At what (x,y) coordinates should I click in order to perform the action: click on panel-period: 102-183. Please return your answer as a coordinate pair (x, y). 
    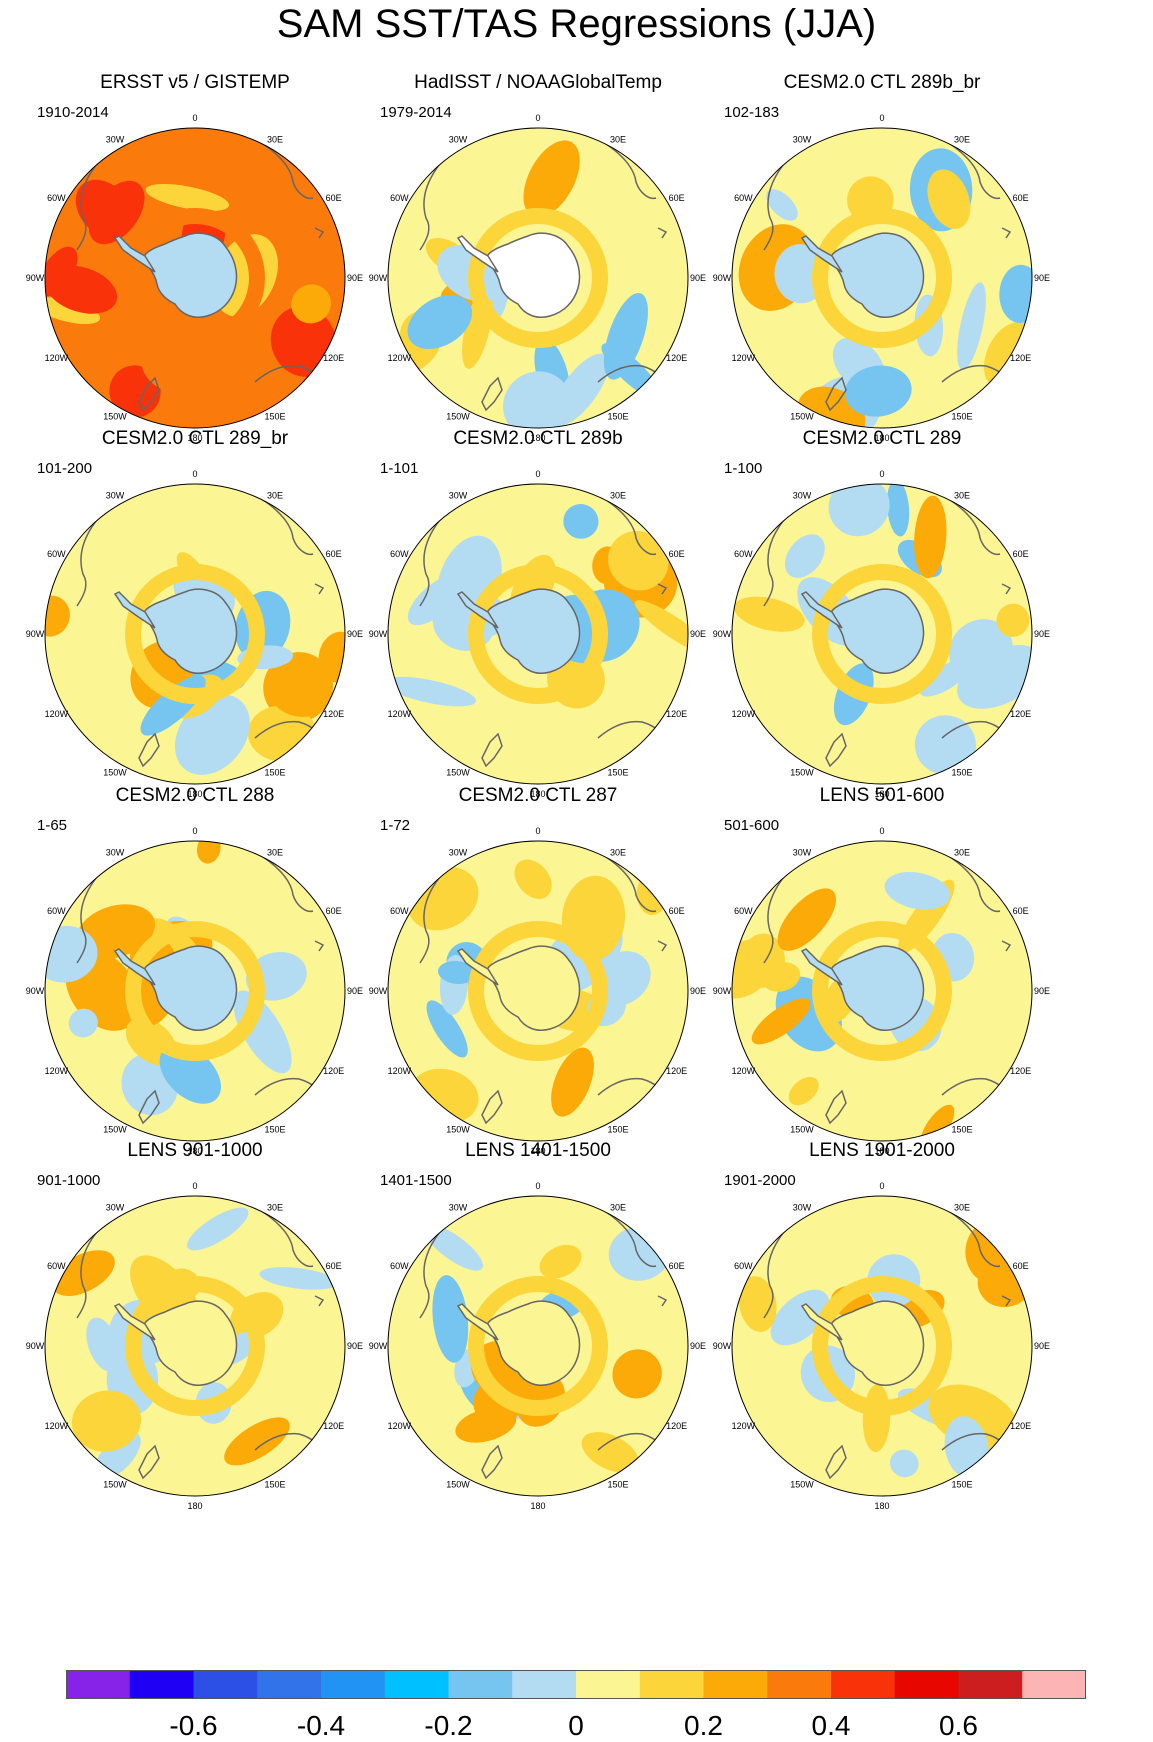
    Looking at the image, I should click on (752, 112).